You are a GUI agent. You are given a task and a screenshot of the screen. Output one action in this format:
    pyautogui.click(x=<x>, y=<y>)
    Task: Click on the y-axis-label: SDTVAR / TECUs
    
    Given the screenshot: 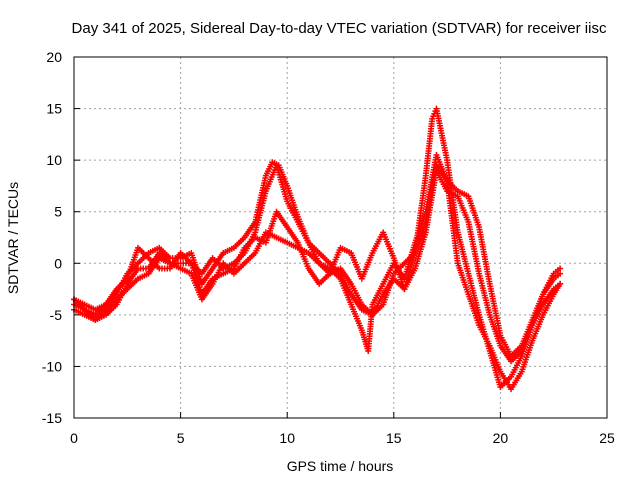 What is the action you would take?
    pyautogui.click(x=13, y=238)
    